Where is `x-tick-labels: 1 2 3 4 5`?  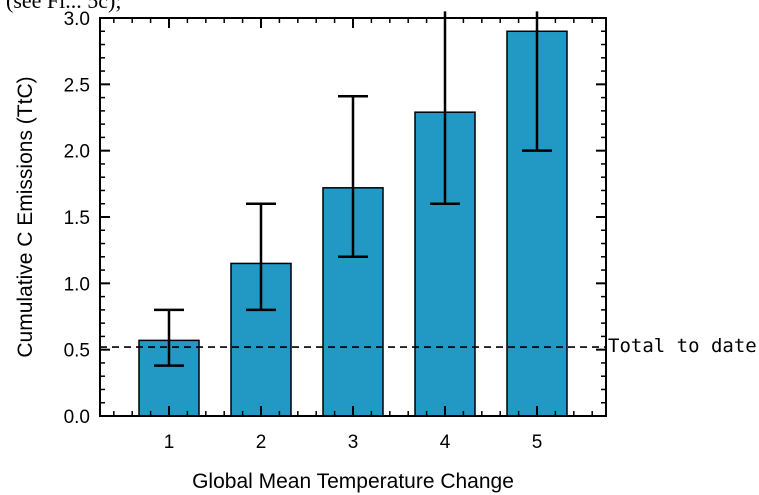 x-tick-labels: 1 2 3 4 5 is located at coordinates (353, 442).